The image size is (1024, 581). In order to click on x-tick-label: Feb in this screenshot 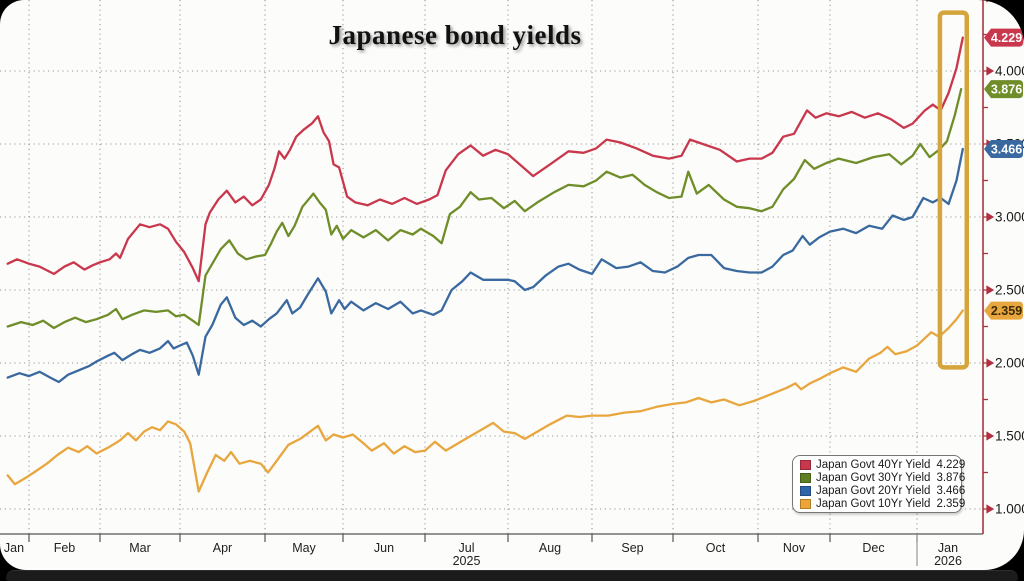, I will do `click(65, 548)`.